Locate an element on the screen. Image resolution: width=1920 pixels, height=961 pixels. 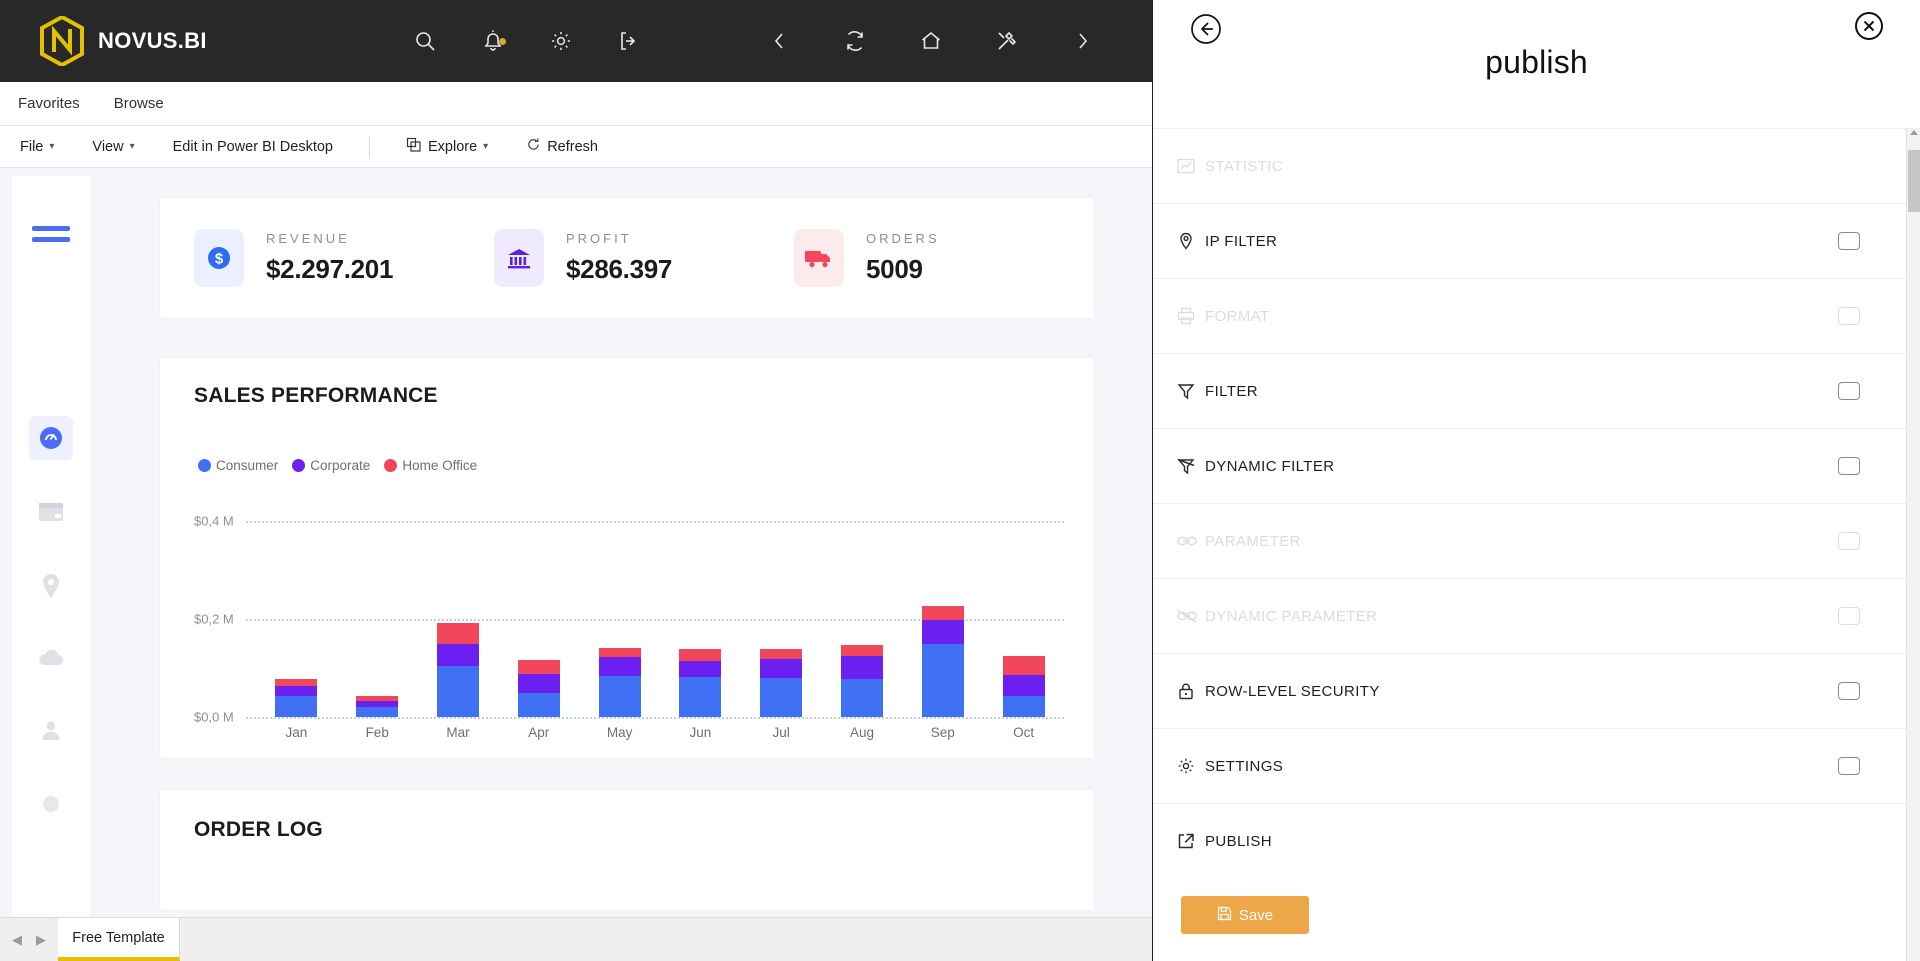
scrollbar-thumb is located at coordinates (1914, 181).